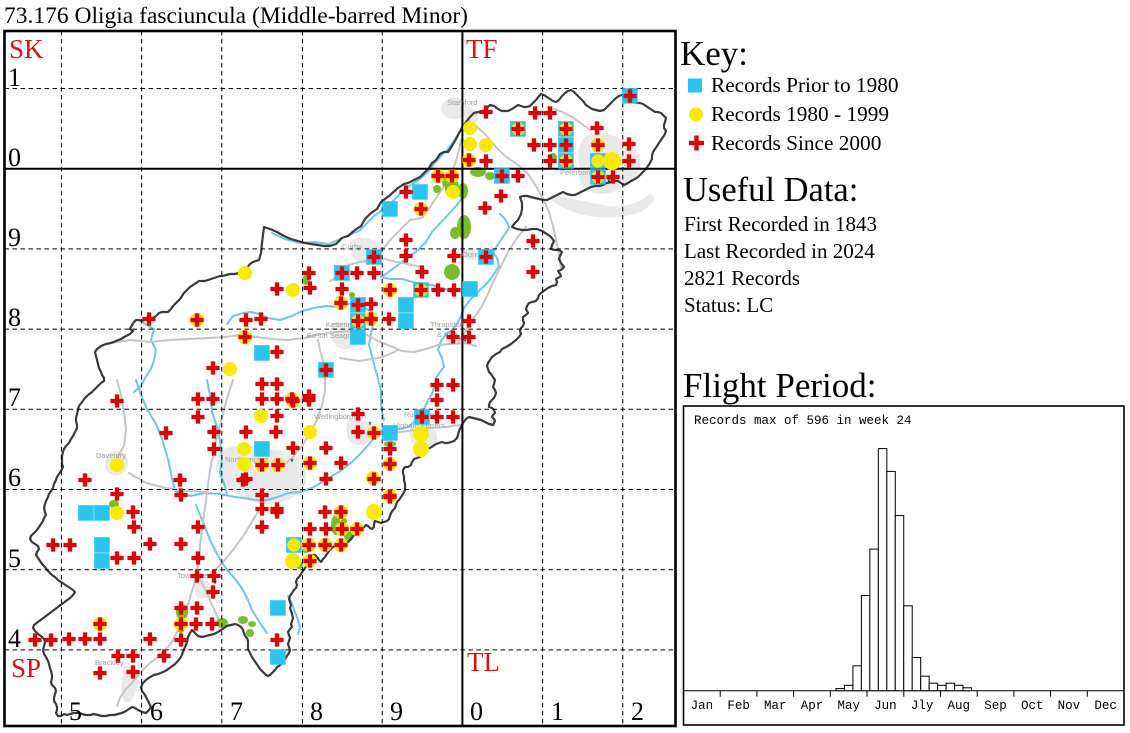  I want to click on svg-text: Peterborough, so click(582, 172).